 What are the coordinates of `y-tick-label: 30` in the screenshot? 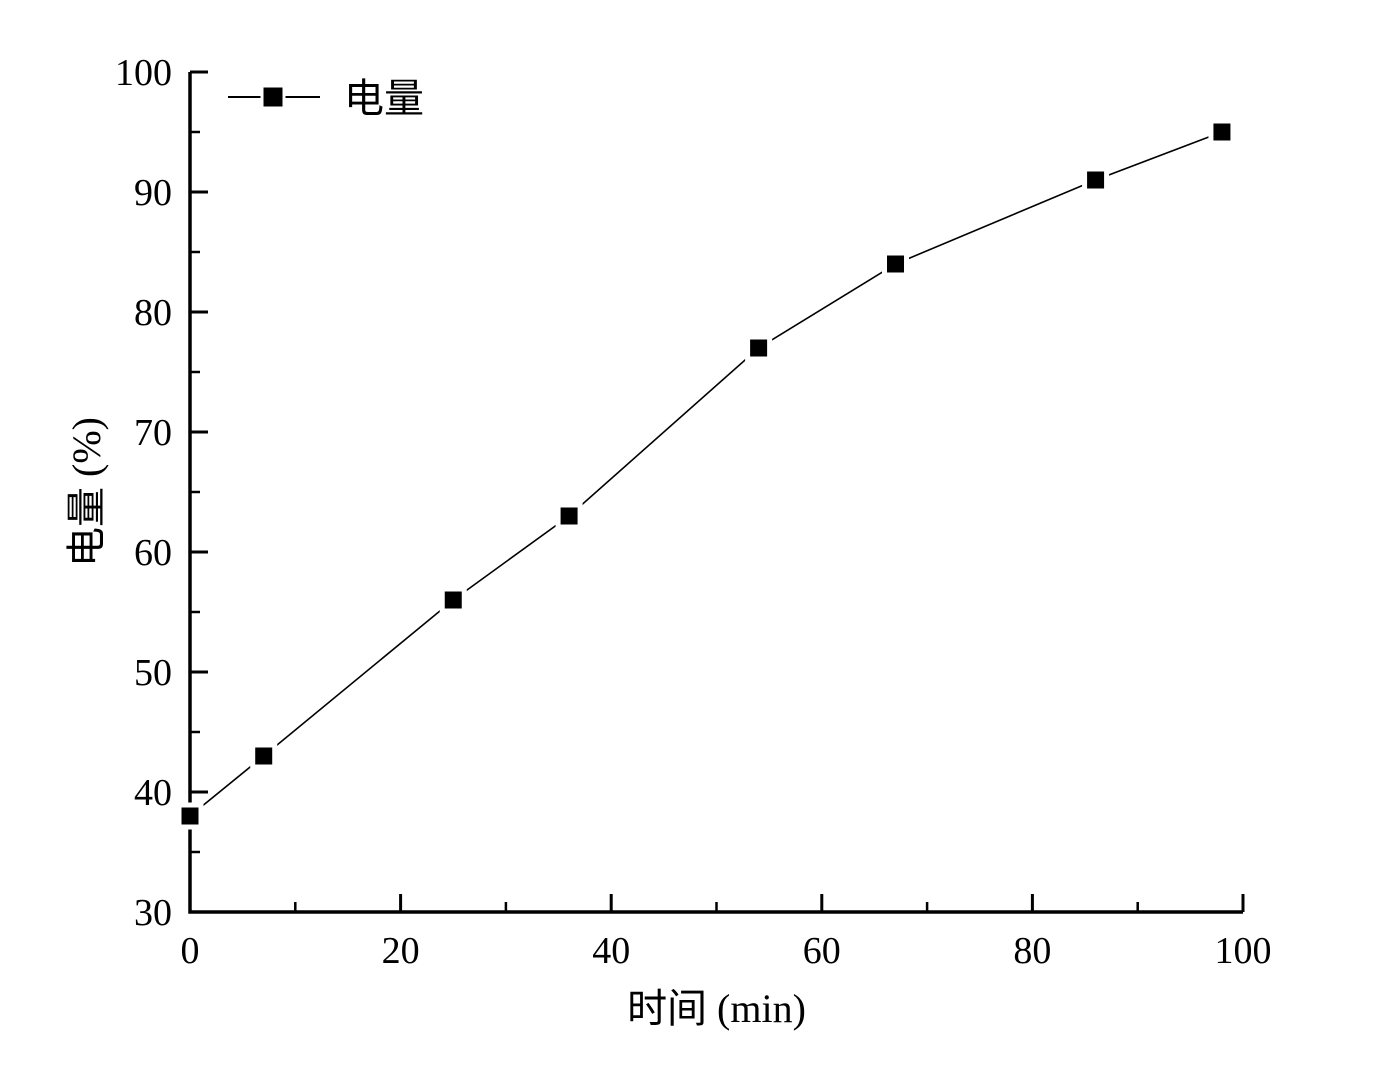 It's located at (153, 913).